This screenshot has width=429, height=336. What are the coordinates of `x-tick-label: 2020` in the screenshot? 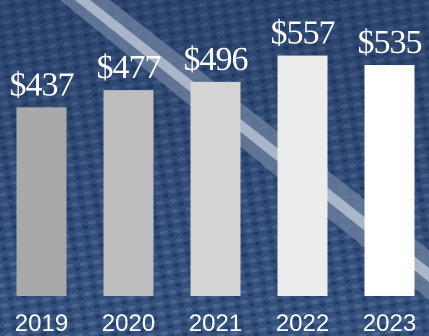 It's located at (128, 323).